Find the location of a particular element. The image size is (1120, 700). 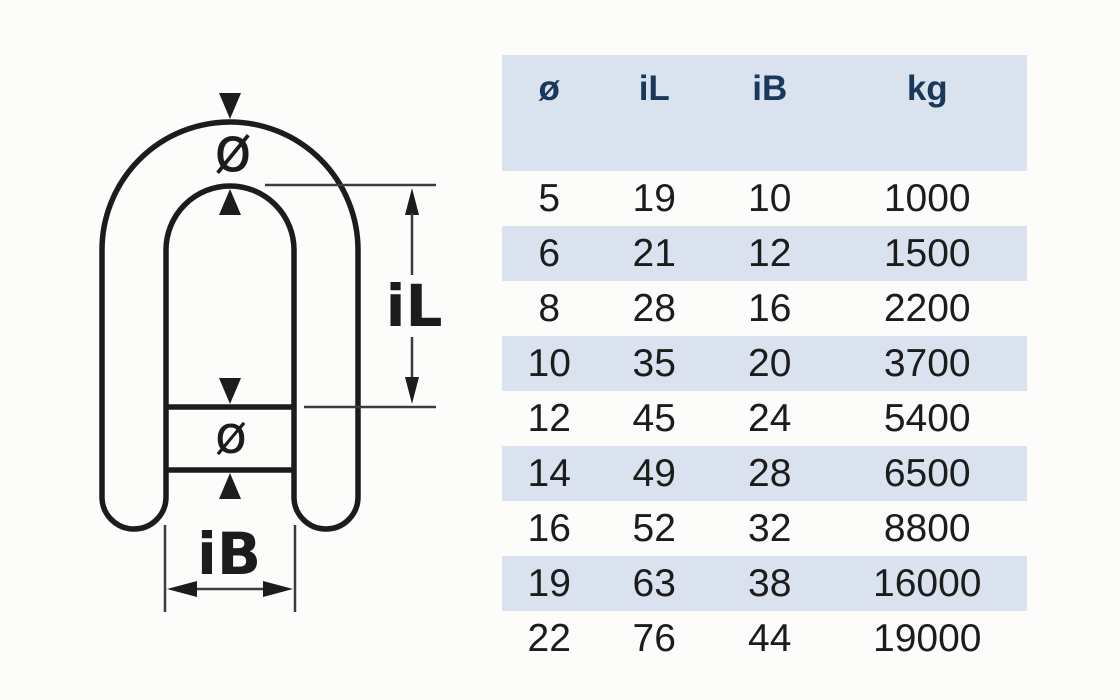

shackle-pin is located at coordinates (230, 438).